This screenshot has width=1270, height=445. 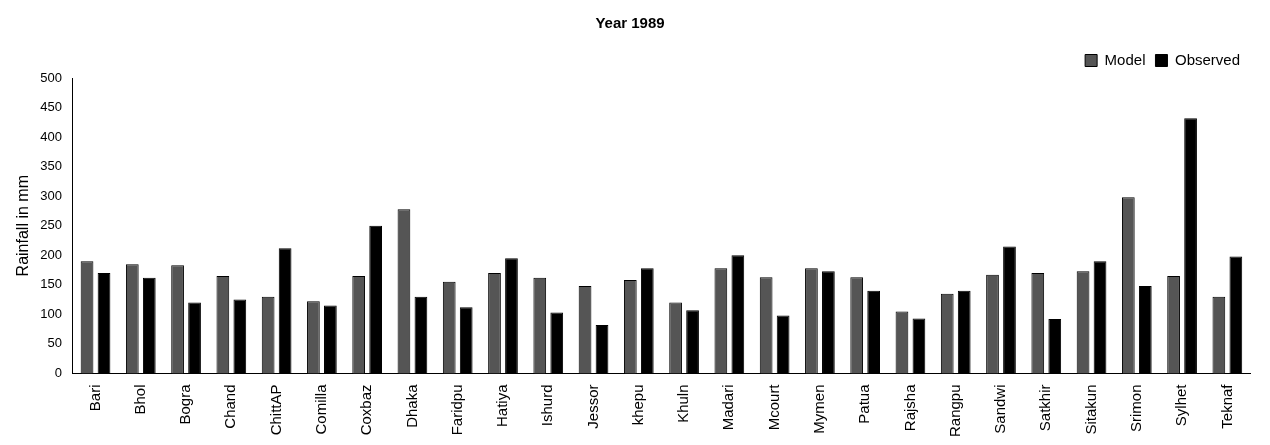 I want to click on x-tick-label: Bhol, so click(x=139, y=399).